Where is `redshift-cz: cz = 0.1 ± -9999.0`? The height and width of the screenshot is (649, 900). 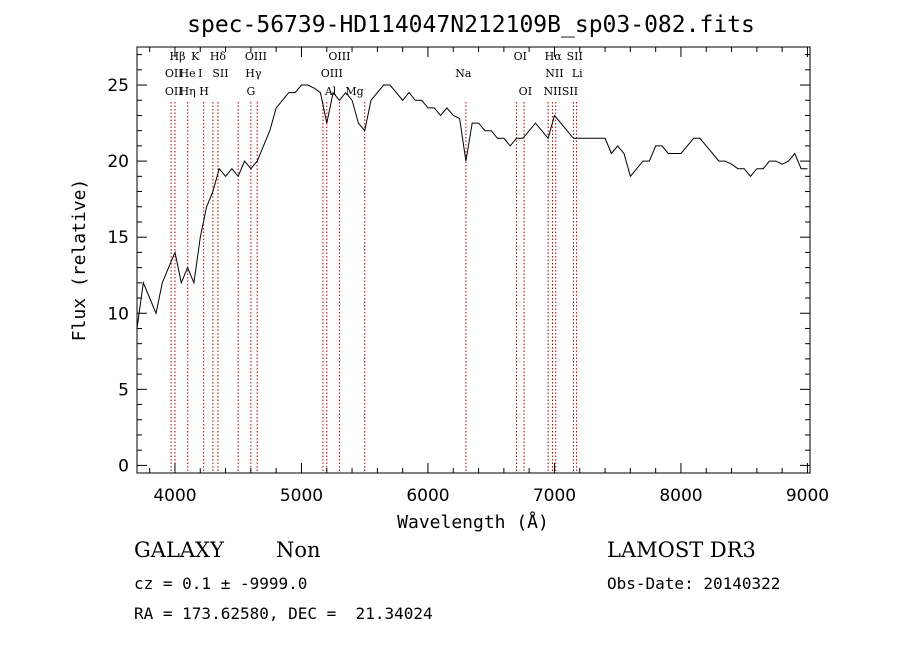
redshift-cz: cz = 0.1 ± -9999.0 is located at coordinates (221, 583).